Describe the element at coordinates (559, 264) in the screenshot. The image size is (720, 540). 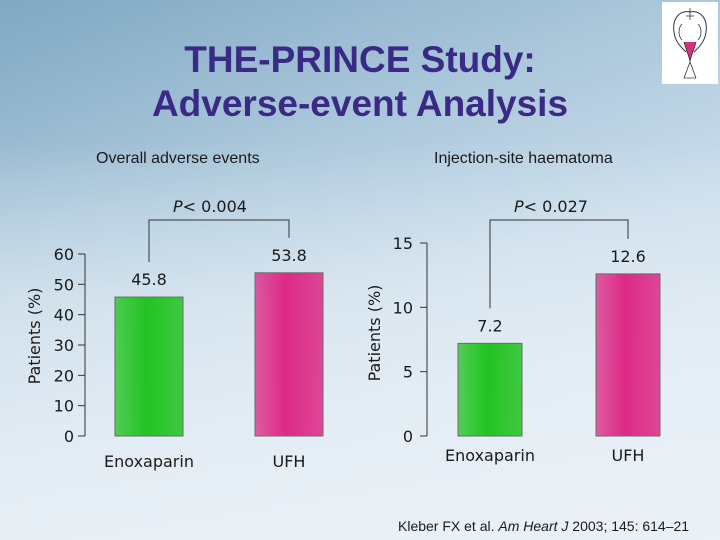
I see `chart2-significance-bracket` at that location.